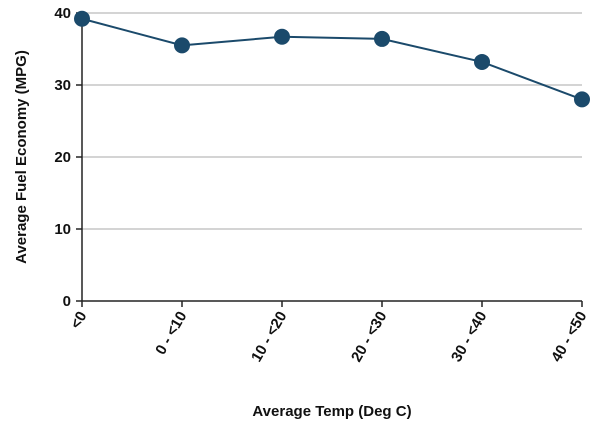 This screenshot has height=425, width=597. I want to click on y-tick-label: 0, so click(67, 301).